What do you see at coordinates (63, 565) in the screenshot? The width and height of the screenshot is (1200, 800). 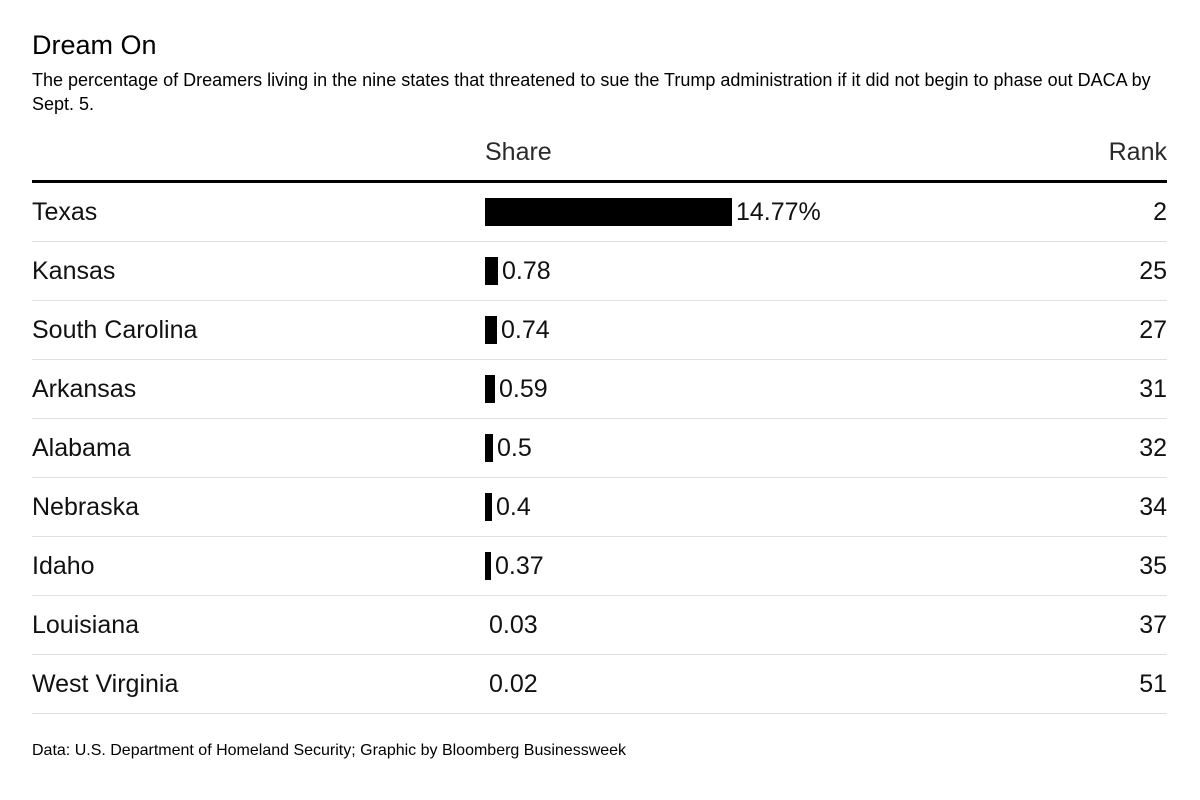 I see `state-label: Idaho` at bounding box center [63, 565].